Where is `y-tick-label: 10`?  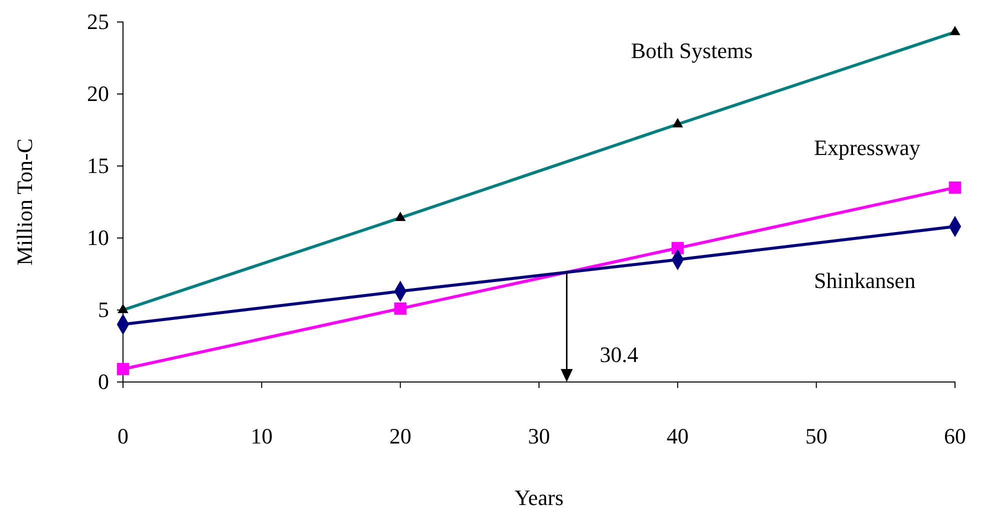
y-tick-label: 10 is located at coordinates (98, 237).